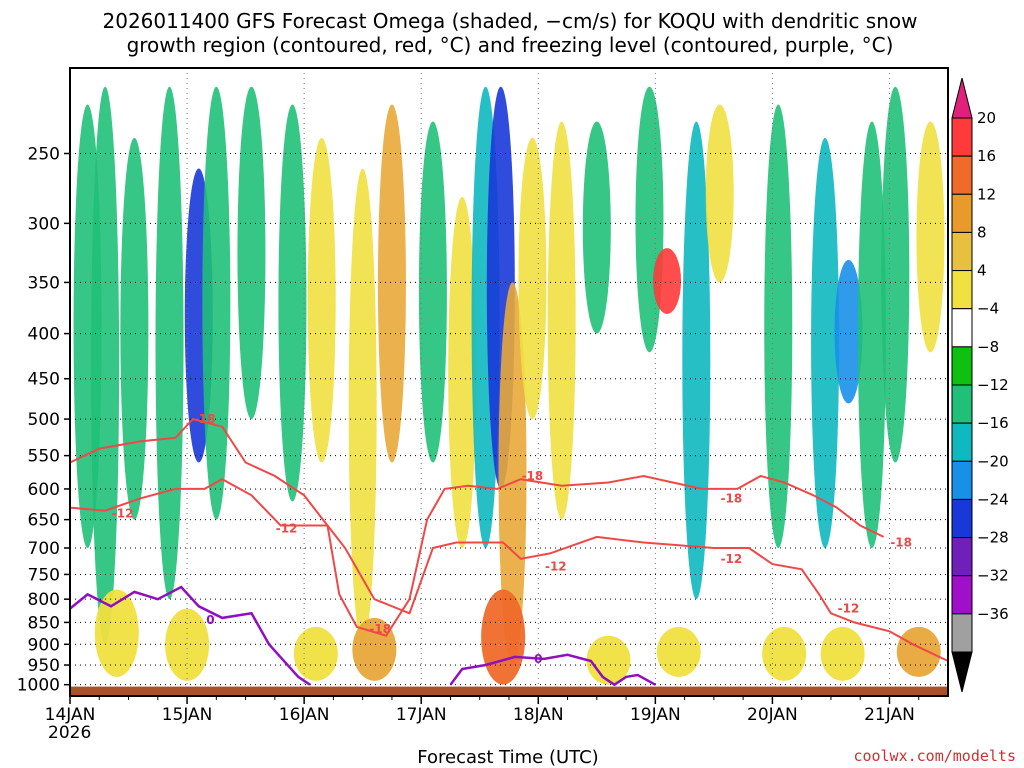  I want to click on contour-label-8: -18, so click(901, 542).